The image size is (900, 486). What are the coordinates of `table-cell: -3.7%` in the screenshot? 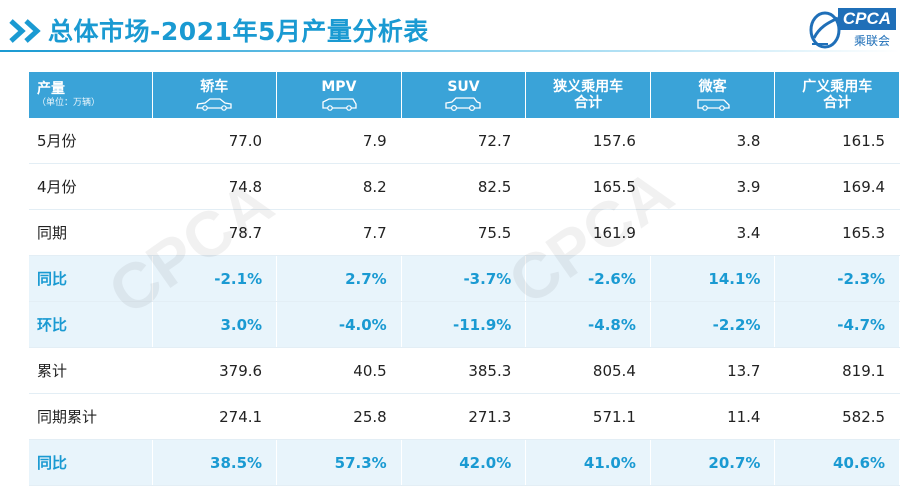 It's located at (464, 278).